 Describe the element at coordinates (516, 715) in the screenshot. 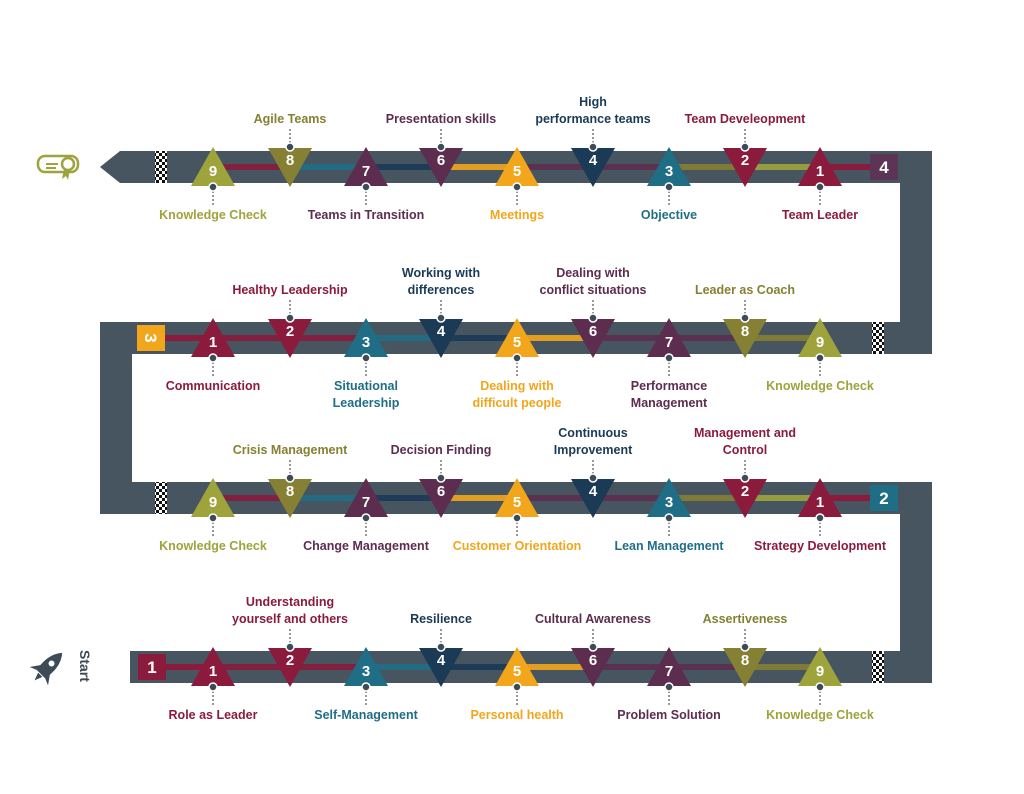

I see `milestone-label: Personal health` at that location.